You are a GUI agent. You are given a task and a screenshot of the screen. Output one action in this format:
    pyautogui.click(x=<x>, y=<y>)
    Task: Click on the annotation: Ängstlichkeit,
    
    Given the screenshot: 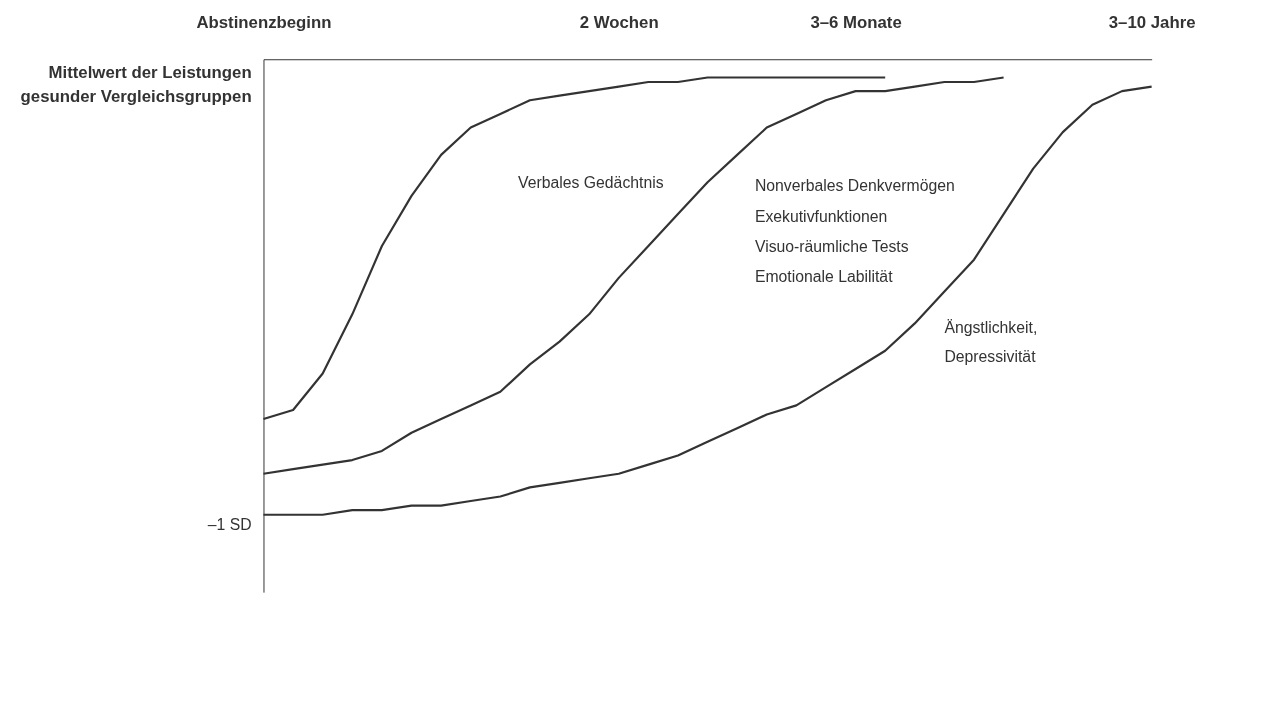 What is the action you would take?
    pyautogui.click(x=991, y=327)
    